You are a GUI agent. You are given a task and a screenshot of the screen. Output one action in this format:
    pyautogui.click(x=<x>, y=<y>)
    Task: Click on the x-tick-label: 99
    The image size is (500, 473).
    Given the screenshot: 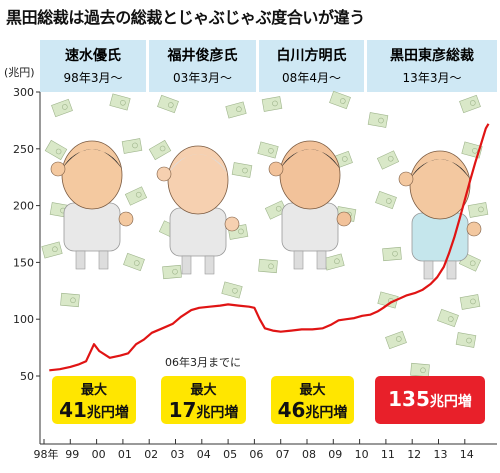 What is the action you would take?
    pyautogui.click(x=72, y=454)
    